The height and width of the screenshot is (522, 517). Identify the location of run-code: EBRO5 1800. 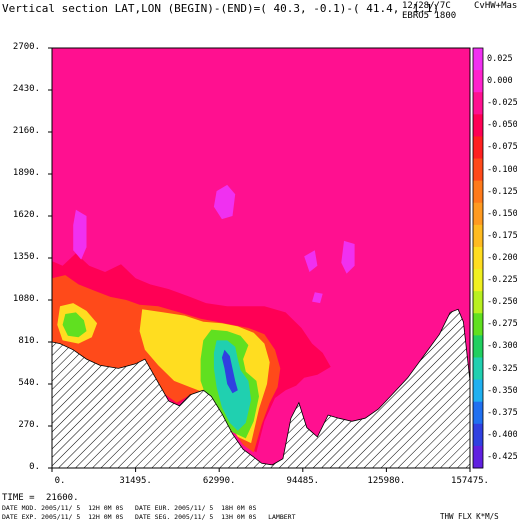
(429, 16).